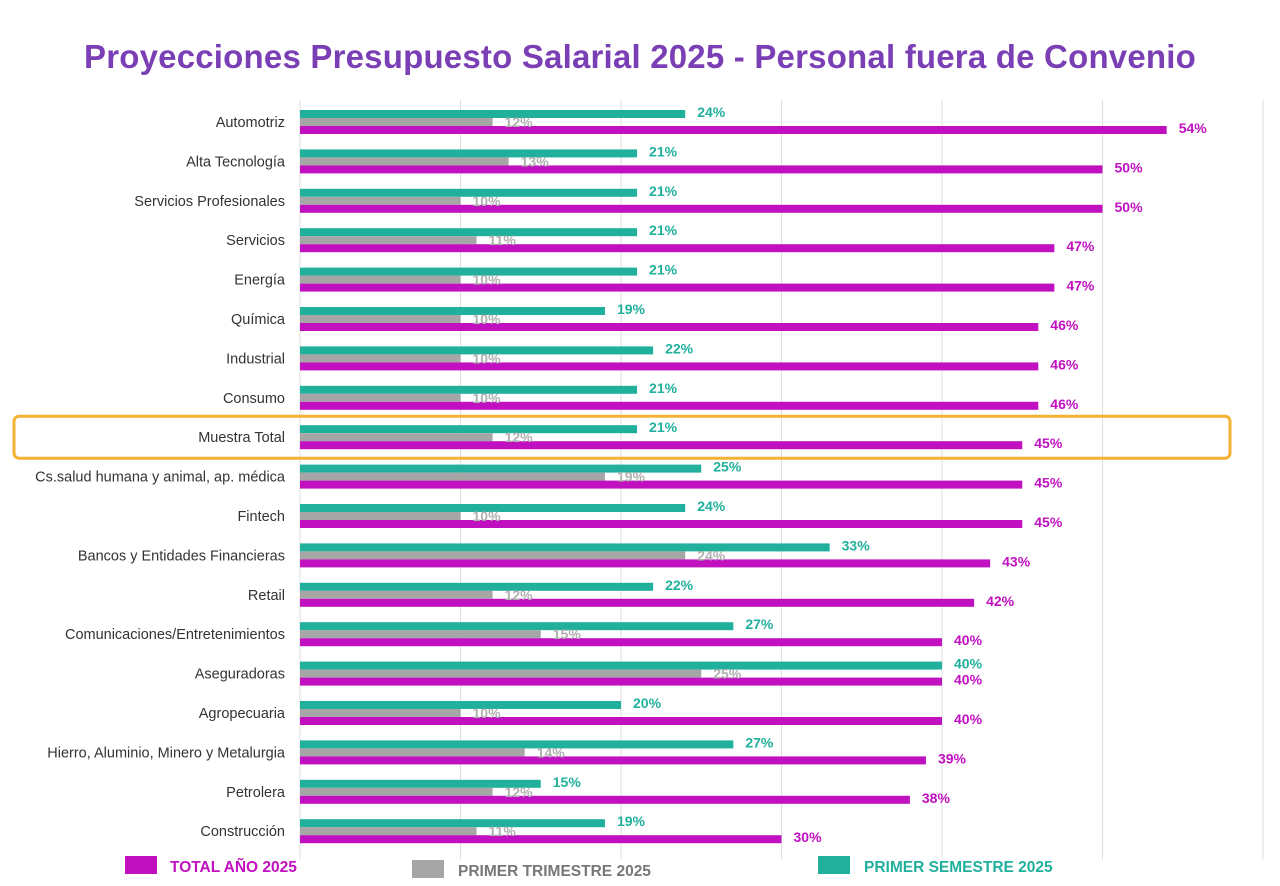 This screenshot has height=886, width=1280. I want to click on legend-label: PRIMER TRIMESTRE 2025, so click(554, 871).